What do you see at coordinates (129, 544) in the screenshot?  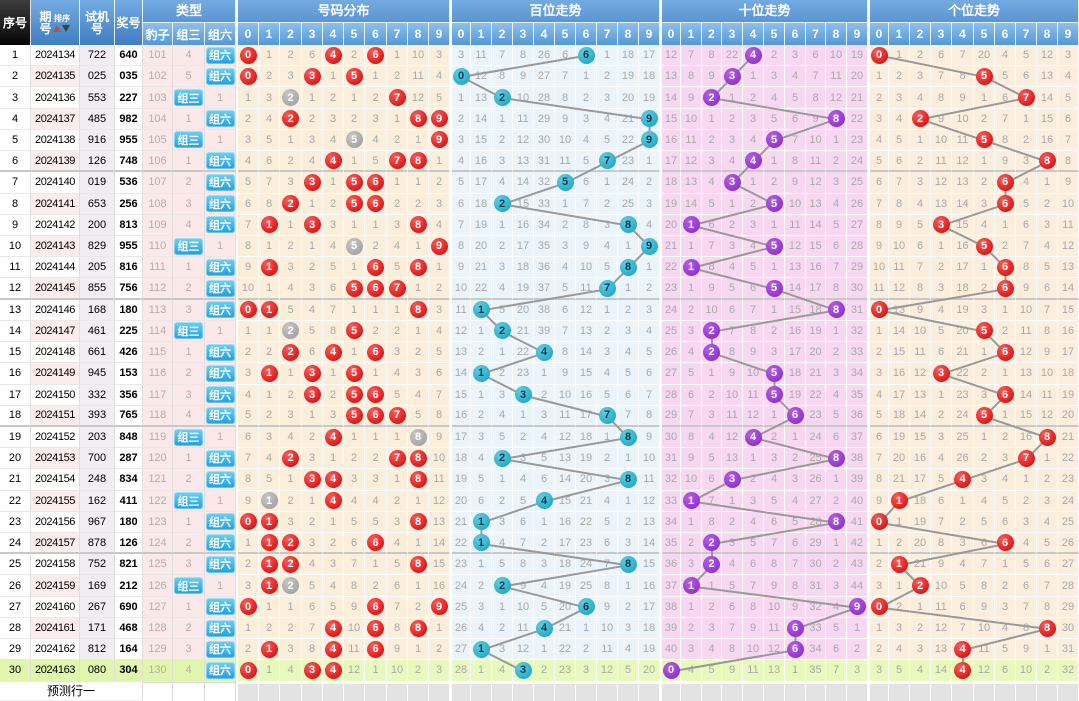 I see `prize-number-cell: 126` at bounding box center [129, 544].